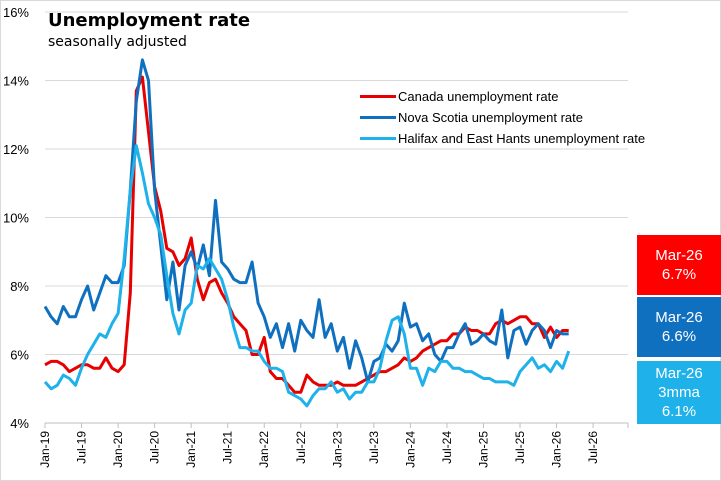  I want to click on callout-halifax-date: Mar-26, so click(679, 373).